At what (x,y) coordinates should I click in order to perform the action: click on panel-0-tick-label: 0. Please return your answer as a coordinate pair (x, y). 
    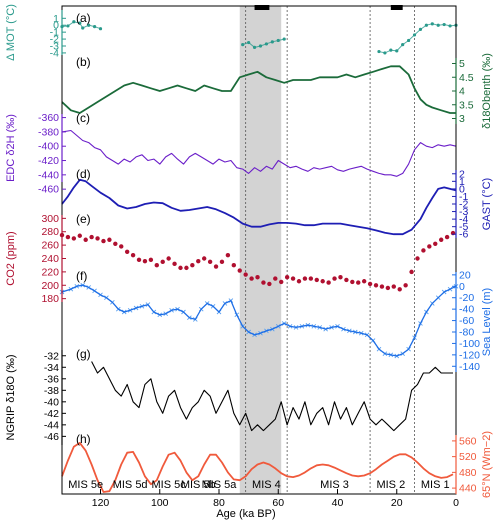
    Looking at the image, I should click on (56, 26).